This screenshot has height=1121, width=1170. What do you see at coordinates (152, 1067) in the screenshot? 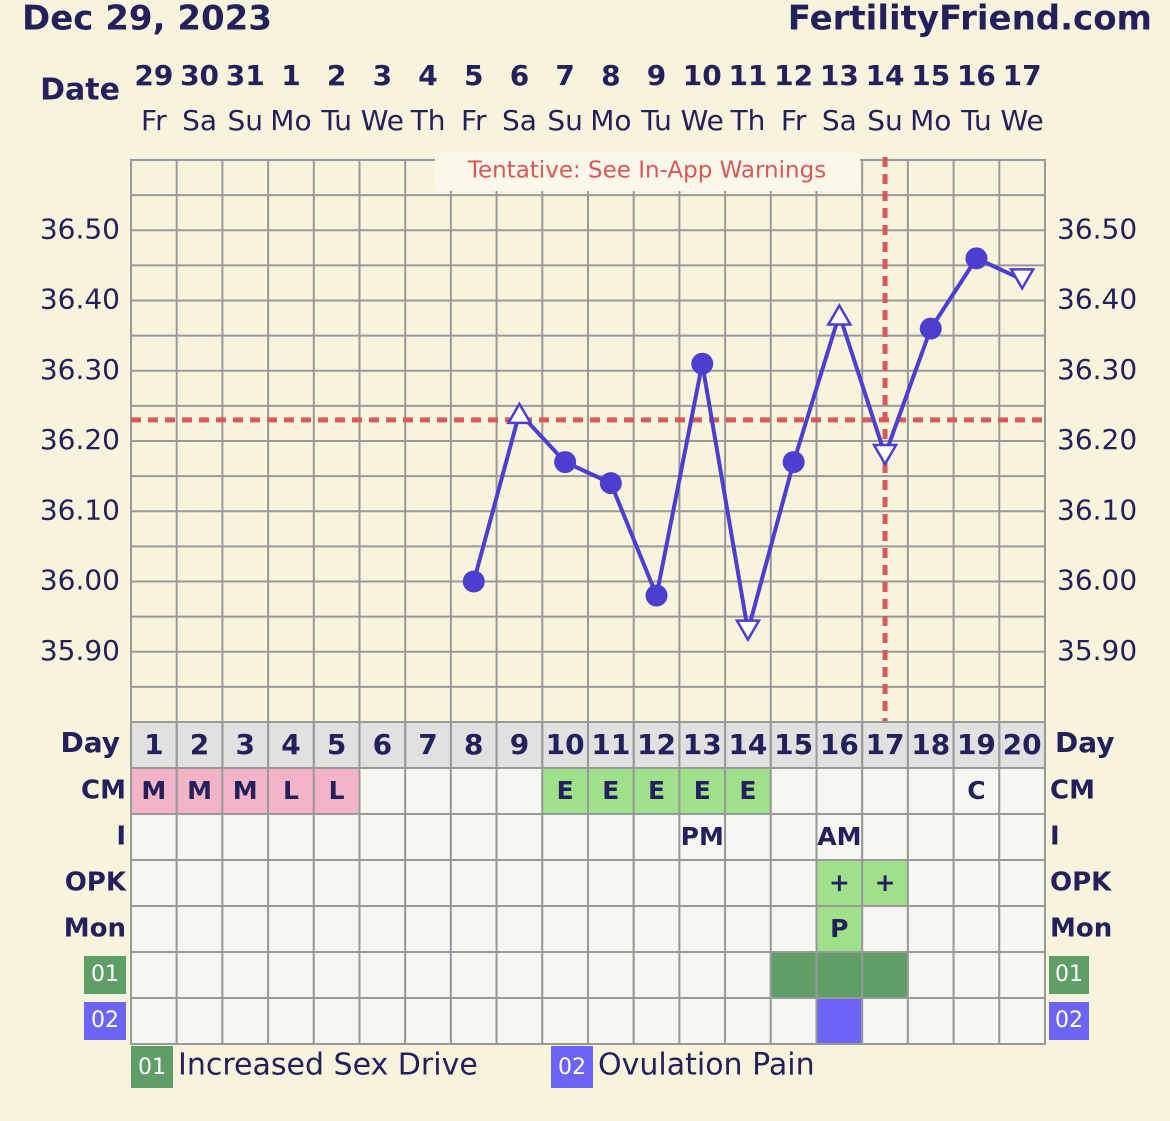
I see `legend-code: 01` at bounding box center [152, 1067].